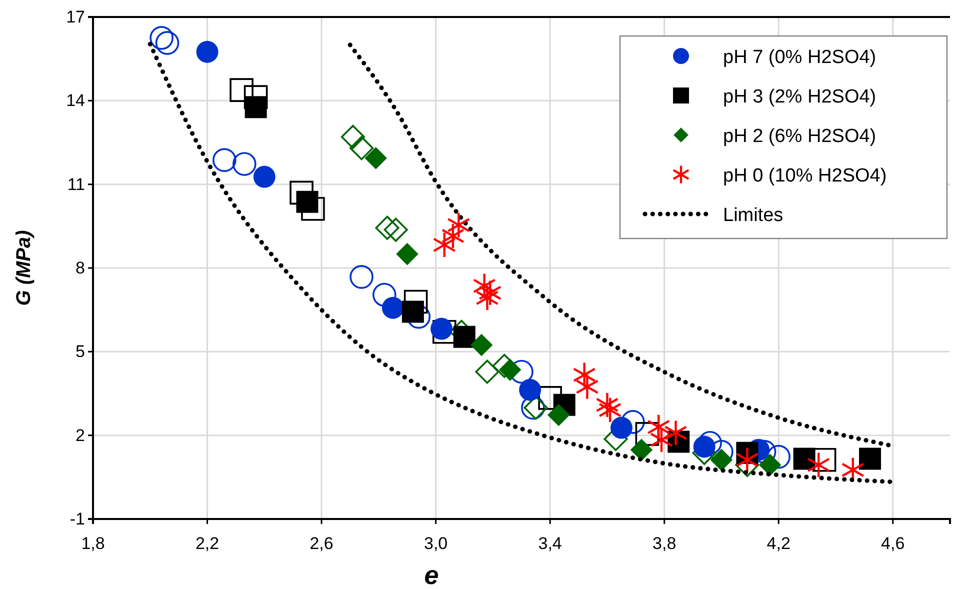 The image size is (955, 589). I want to click on y-tick-label: -1, so click(77, 518).